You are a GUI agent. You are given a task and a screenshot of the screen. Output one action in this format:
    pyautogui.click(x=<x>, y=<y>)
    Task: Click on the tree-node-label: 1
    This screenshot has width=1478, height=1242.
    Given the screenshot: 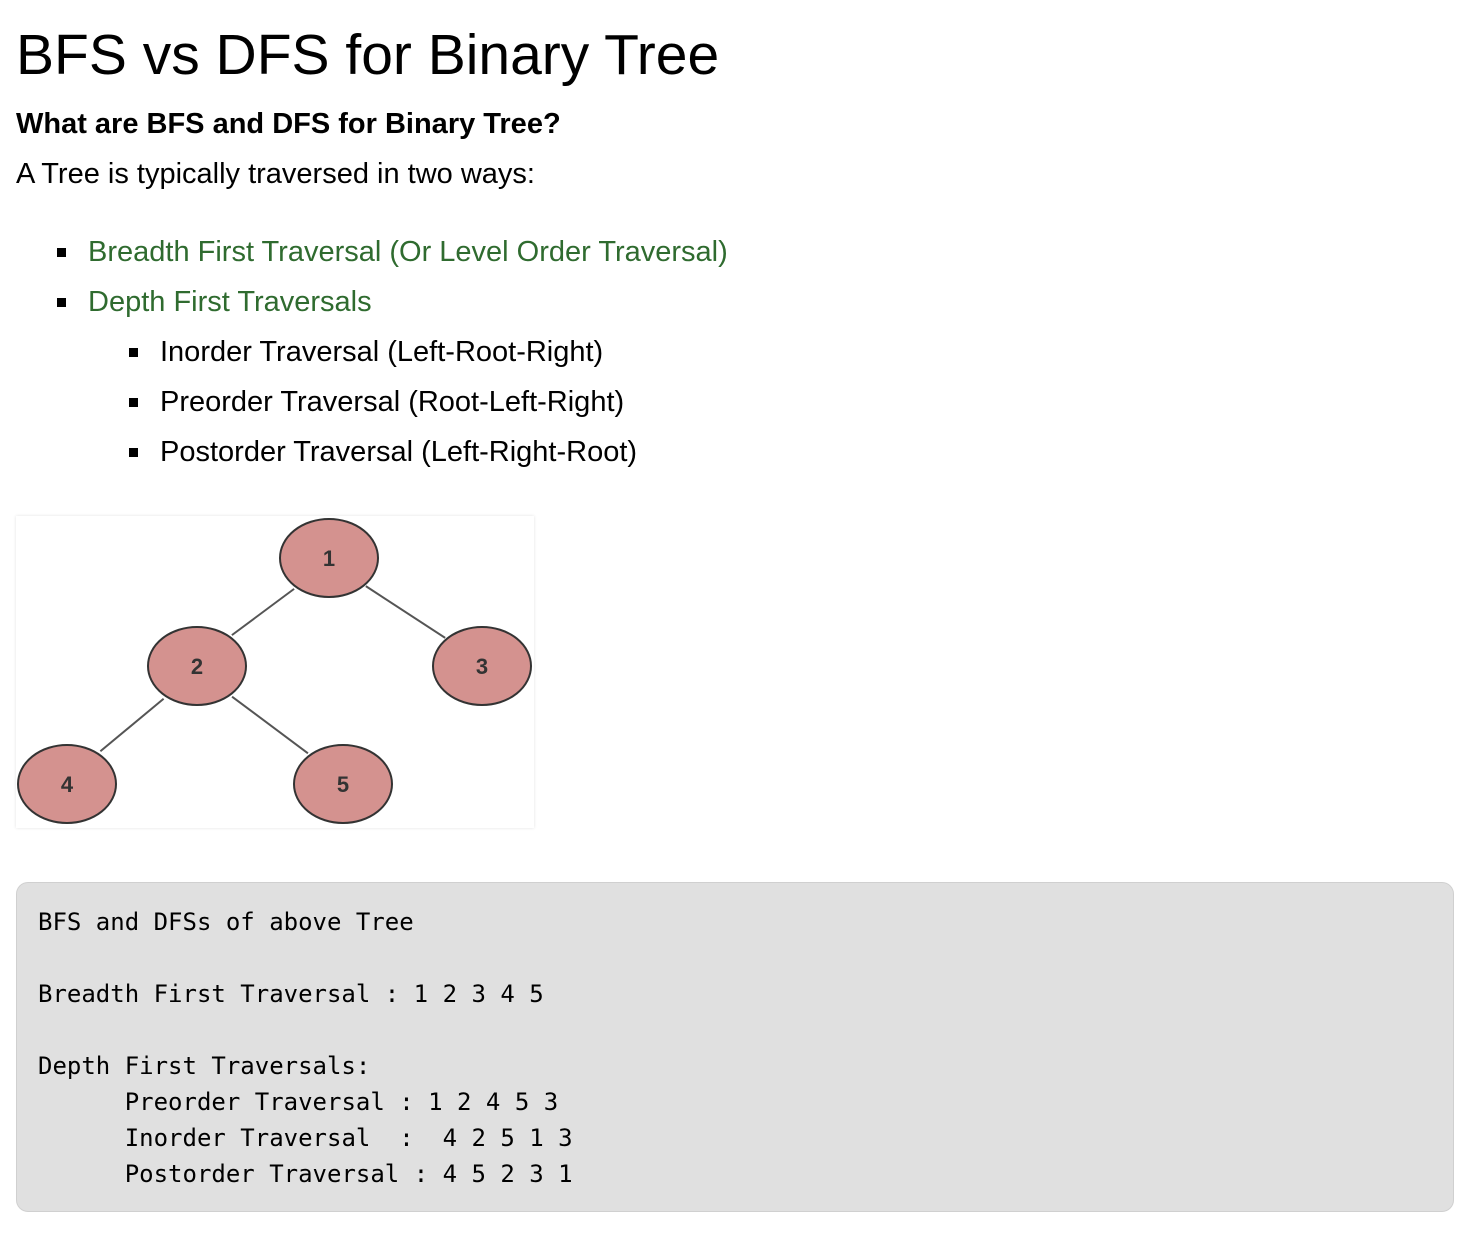 What is the action you would take?
    pyautogui.click(x=329, y=558)
    